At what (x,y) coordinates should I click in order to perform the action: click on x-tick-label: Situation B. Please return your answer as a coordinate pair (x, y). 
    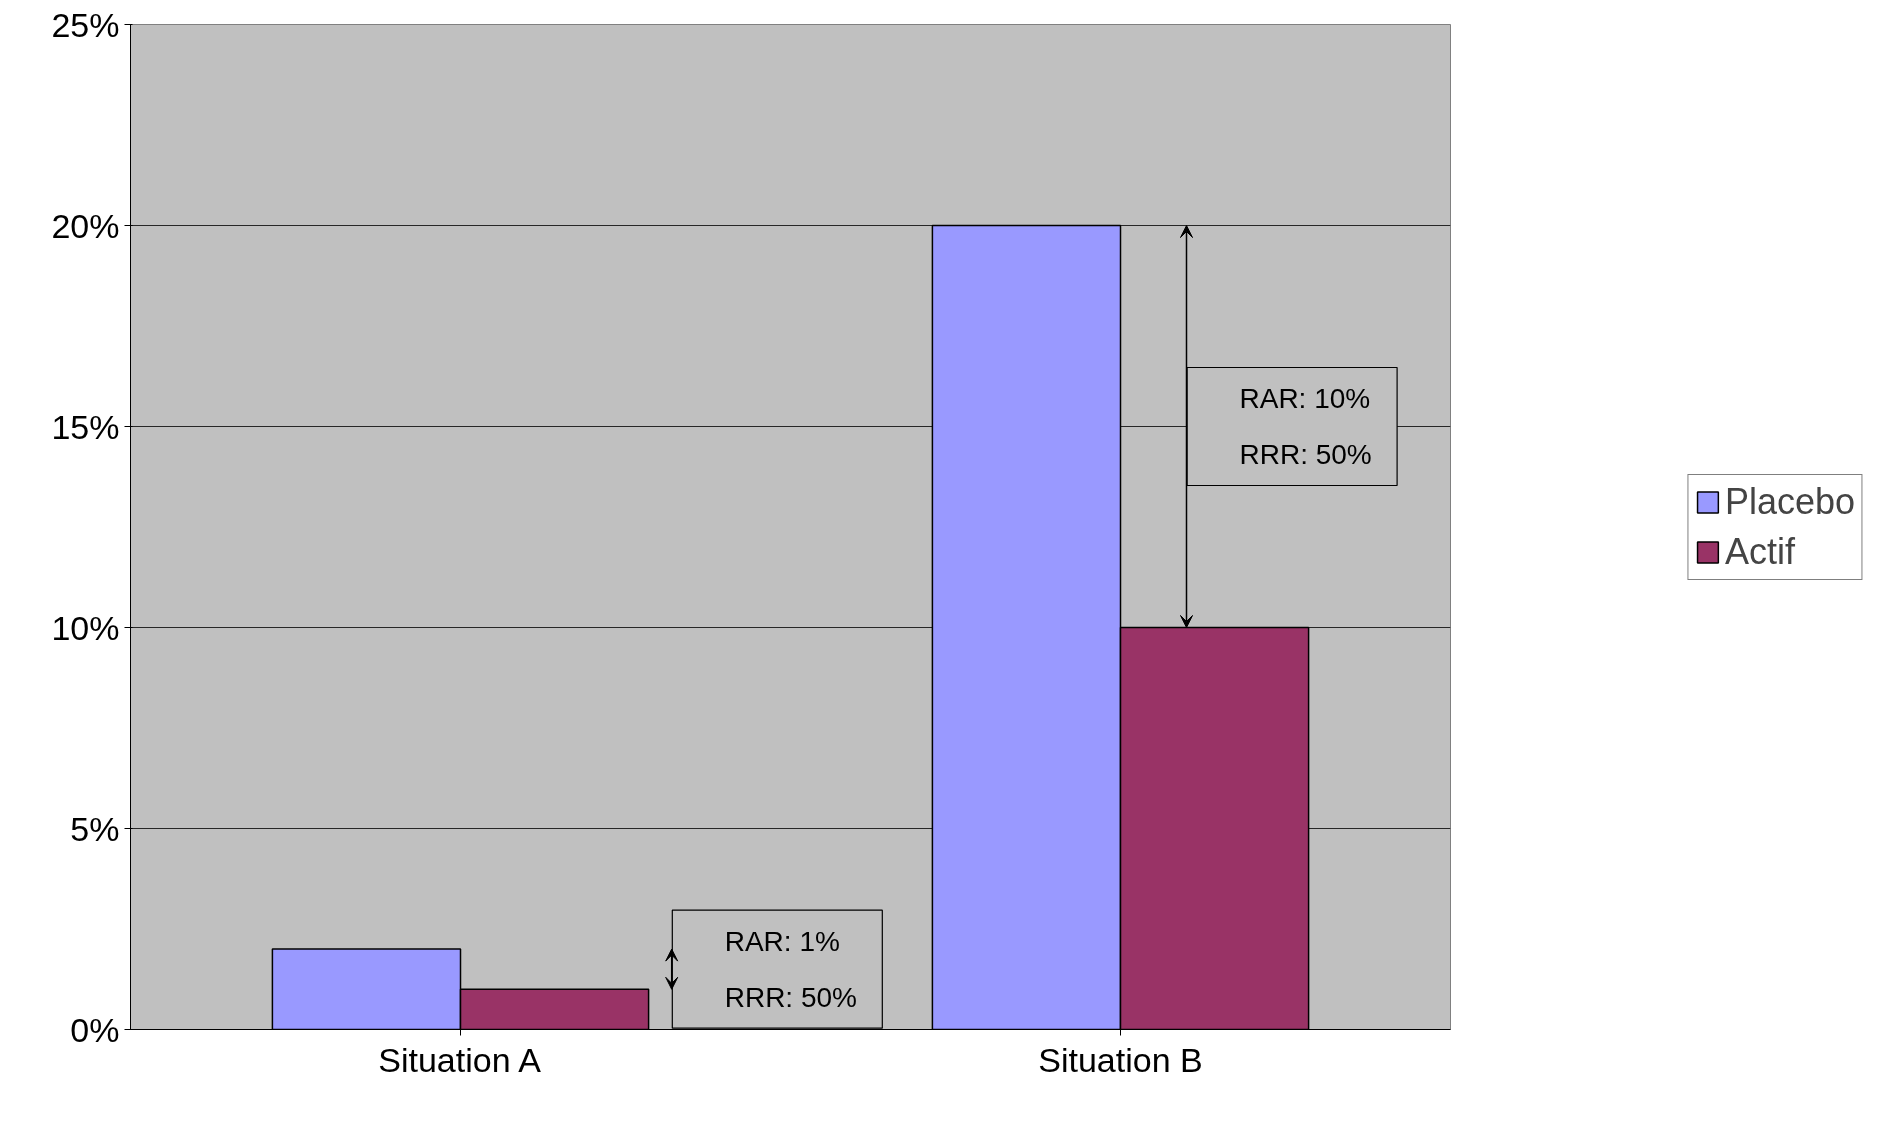
    Looking at the image, I should click on (1120, 1059).